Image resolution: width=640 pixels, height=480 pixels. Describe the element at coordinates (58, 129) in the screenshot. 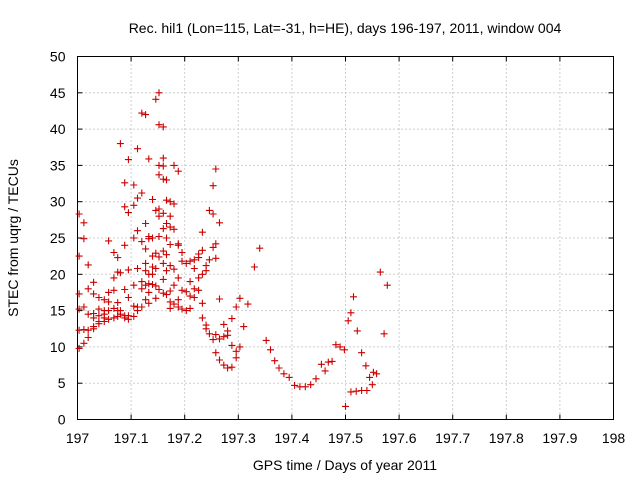

I see `y-tick-label: 40` at that location.